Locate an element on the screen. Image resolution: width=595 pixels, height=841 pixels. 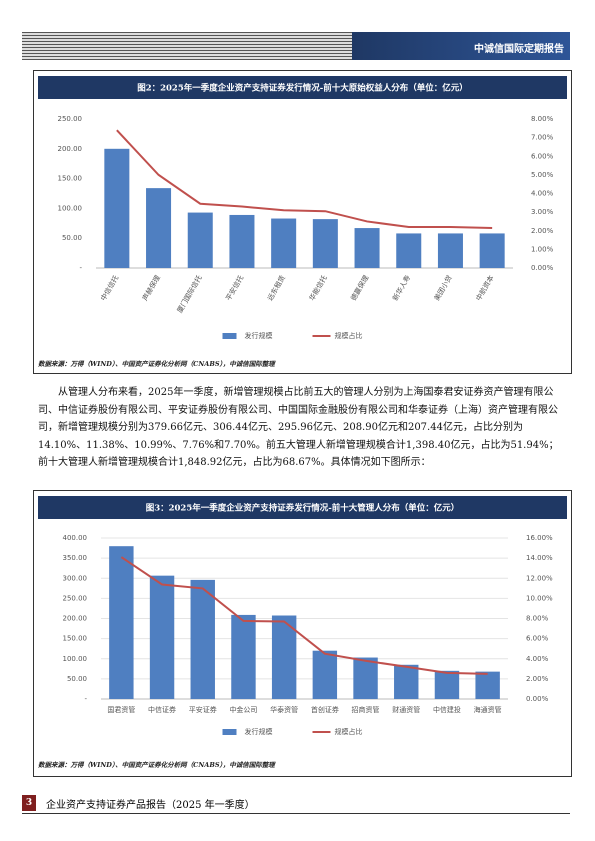
footer: 3 企业资产支持证券产品报告（2025 年一季度） is located at coordinates (296, 804).